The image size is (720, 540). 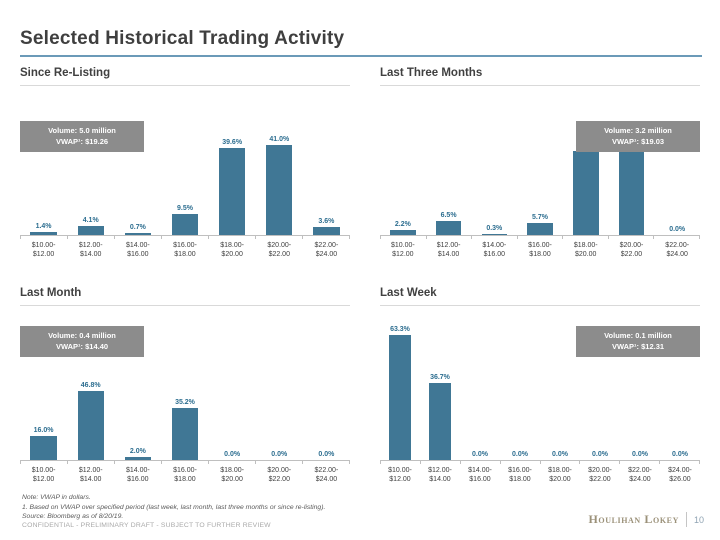 What do you see at coordinates (326, 178) in the screenshot?
I see `bar-column: 3.6%` at bounding box center [326, 178].